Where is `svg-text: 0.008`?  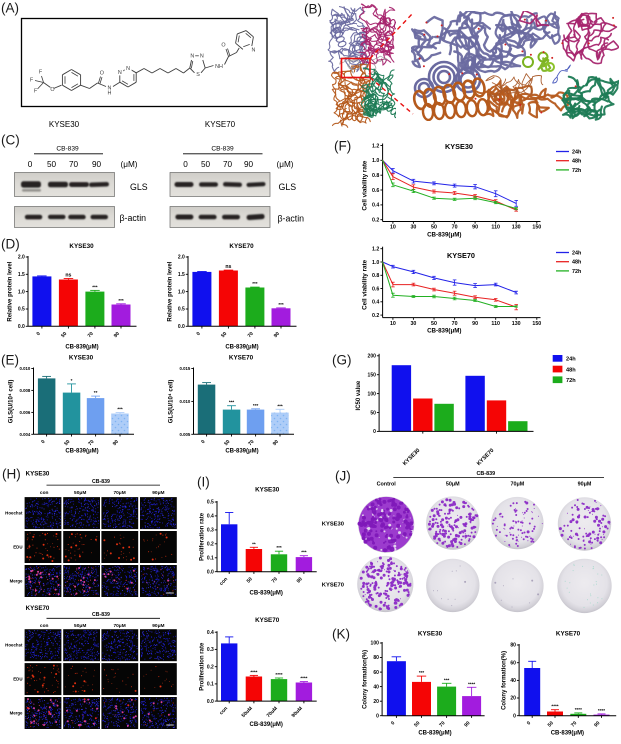 svg-text: 0.008 is located at coordinates (25, 390).